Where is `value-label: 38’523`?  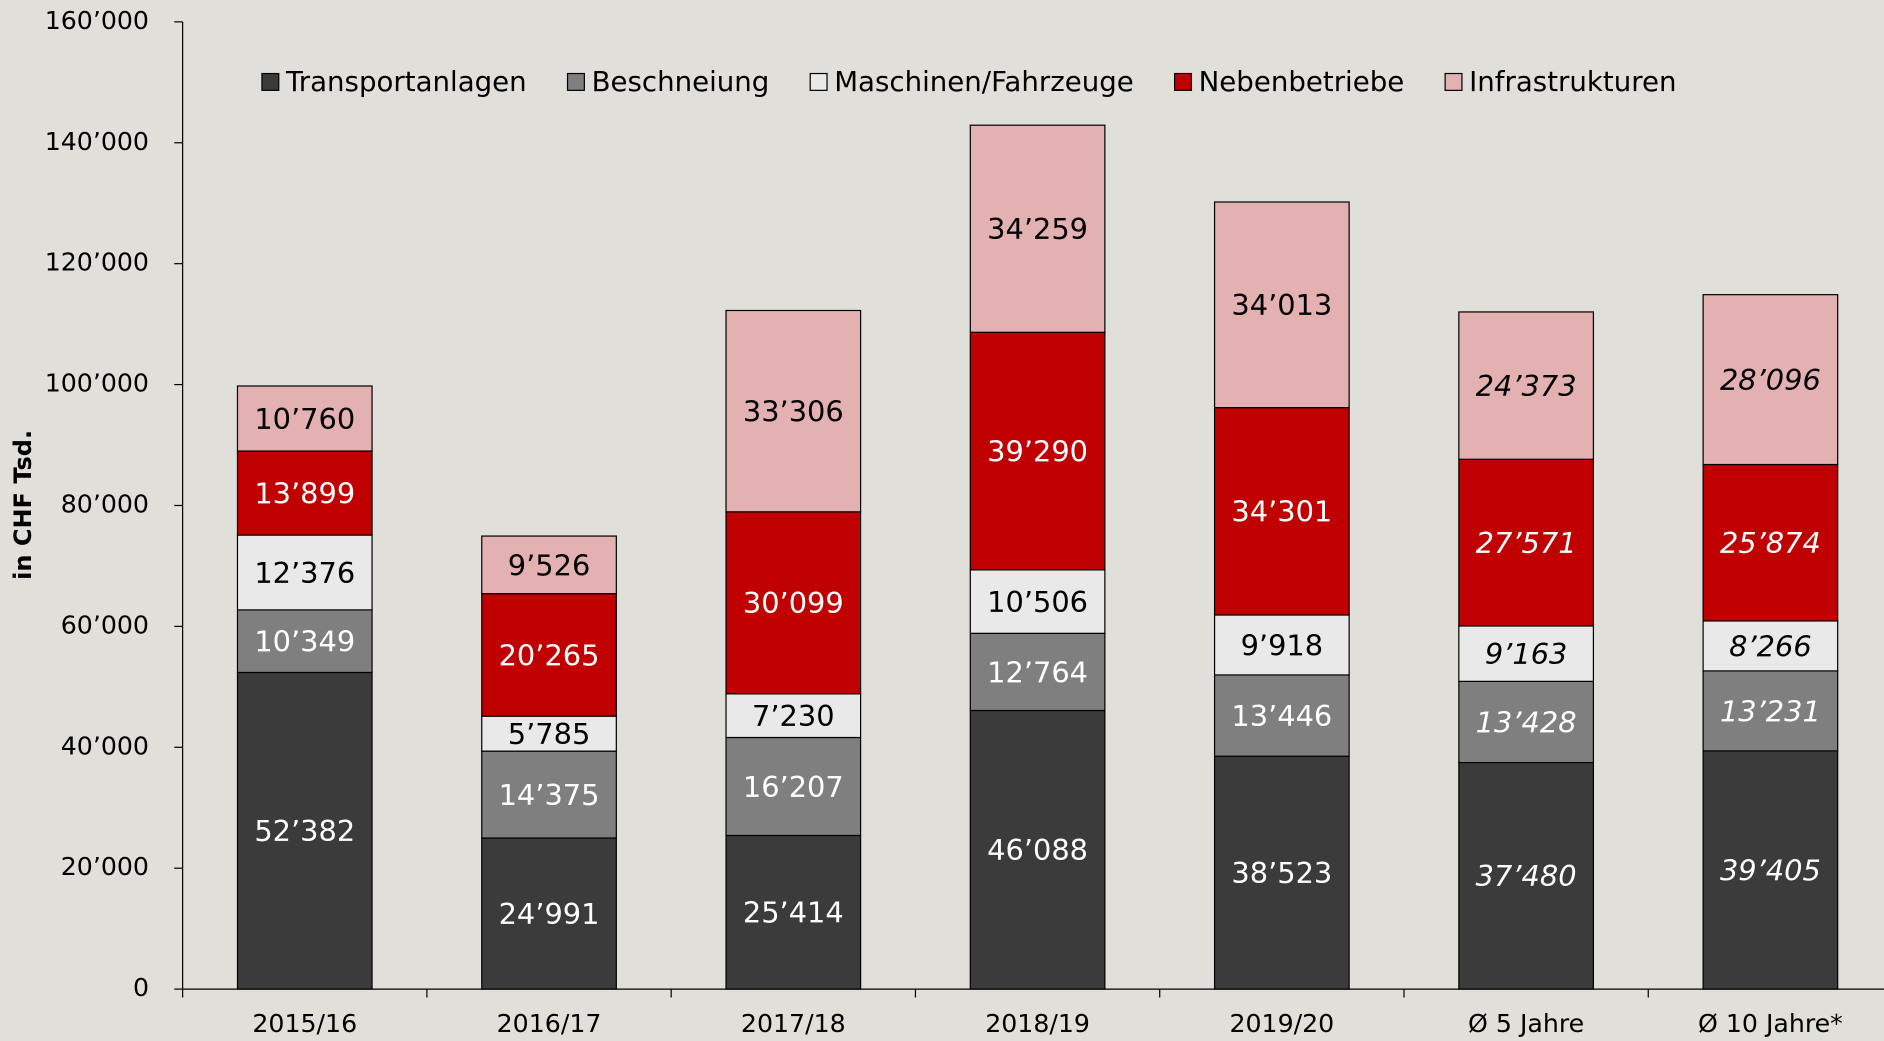
value-label: 38’523 is located at coordinates (1281, 873).